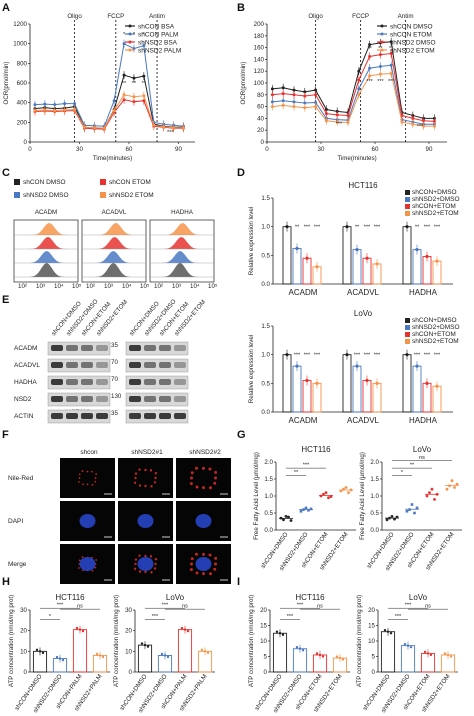 This screenshot has height=716, width=474. What do you see at coordinates (145, 478) in the screenshot?
I see `microscopy-tile` at bounding box center [145, 478].